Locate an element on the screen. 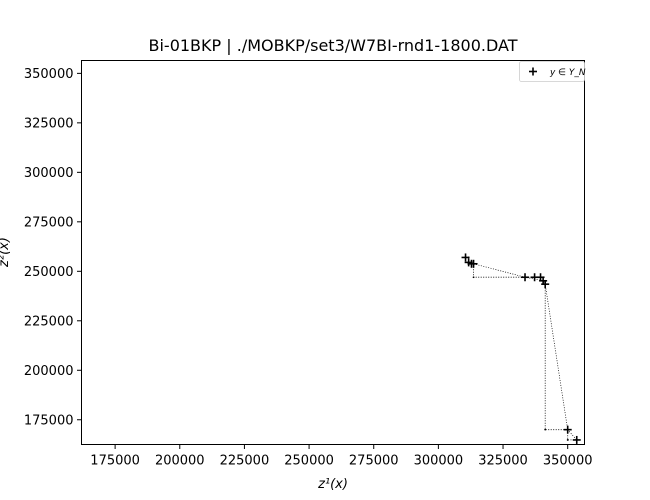  y-tick-label: 325000 is located at coordinates (49, 123).